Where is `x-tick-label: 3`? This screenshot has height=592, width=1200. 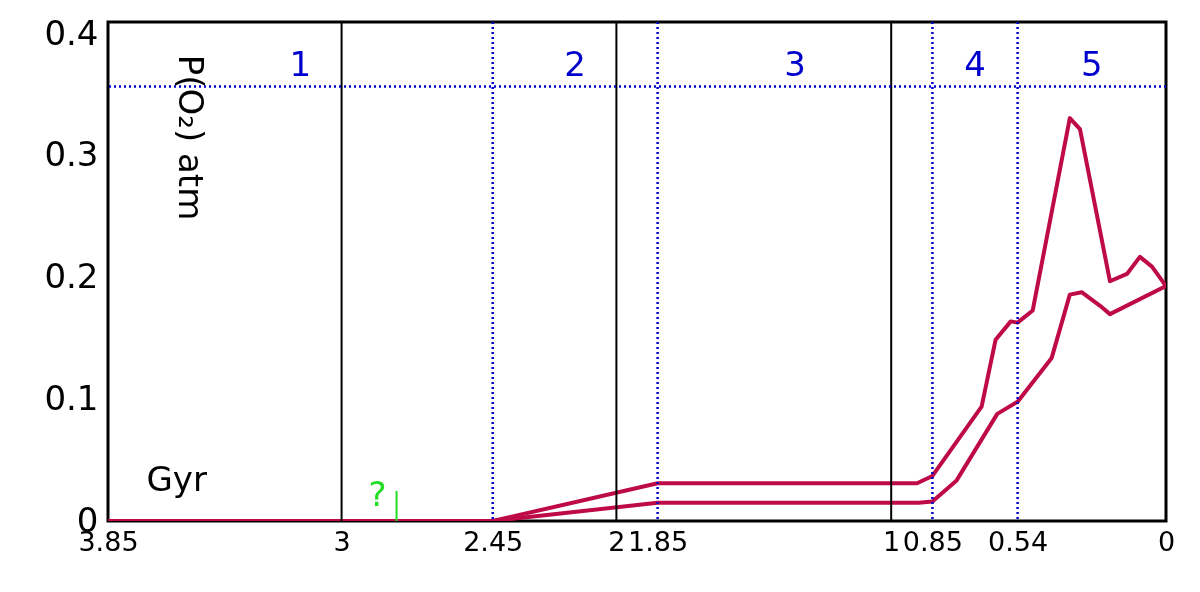
x-tick-label: 3 is located at coordinates (342, 541).